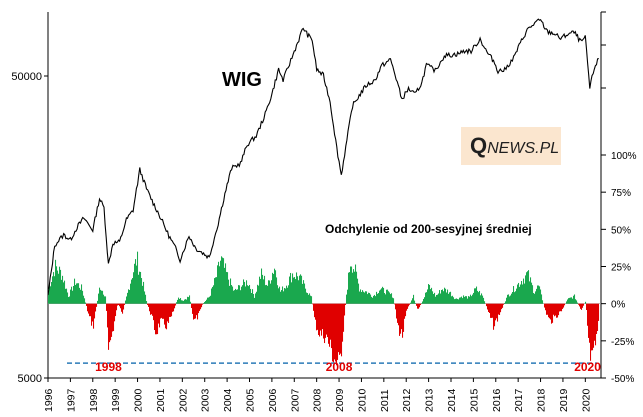 This screenshot has width=643, height=417. Describe the element at coordinates (497, 400) in the screenshot. I see `x-tick-label: 2016` at that location.